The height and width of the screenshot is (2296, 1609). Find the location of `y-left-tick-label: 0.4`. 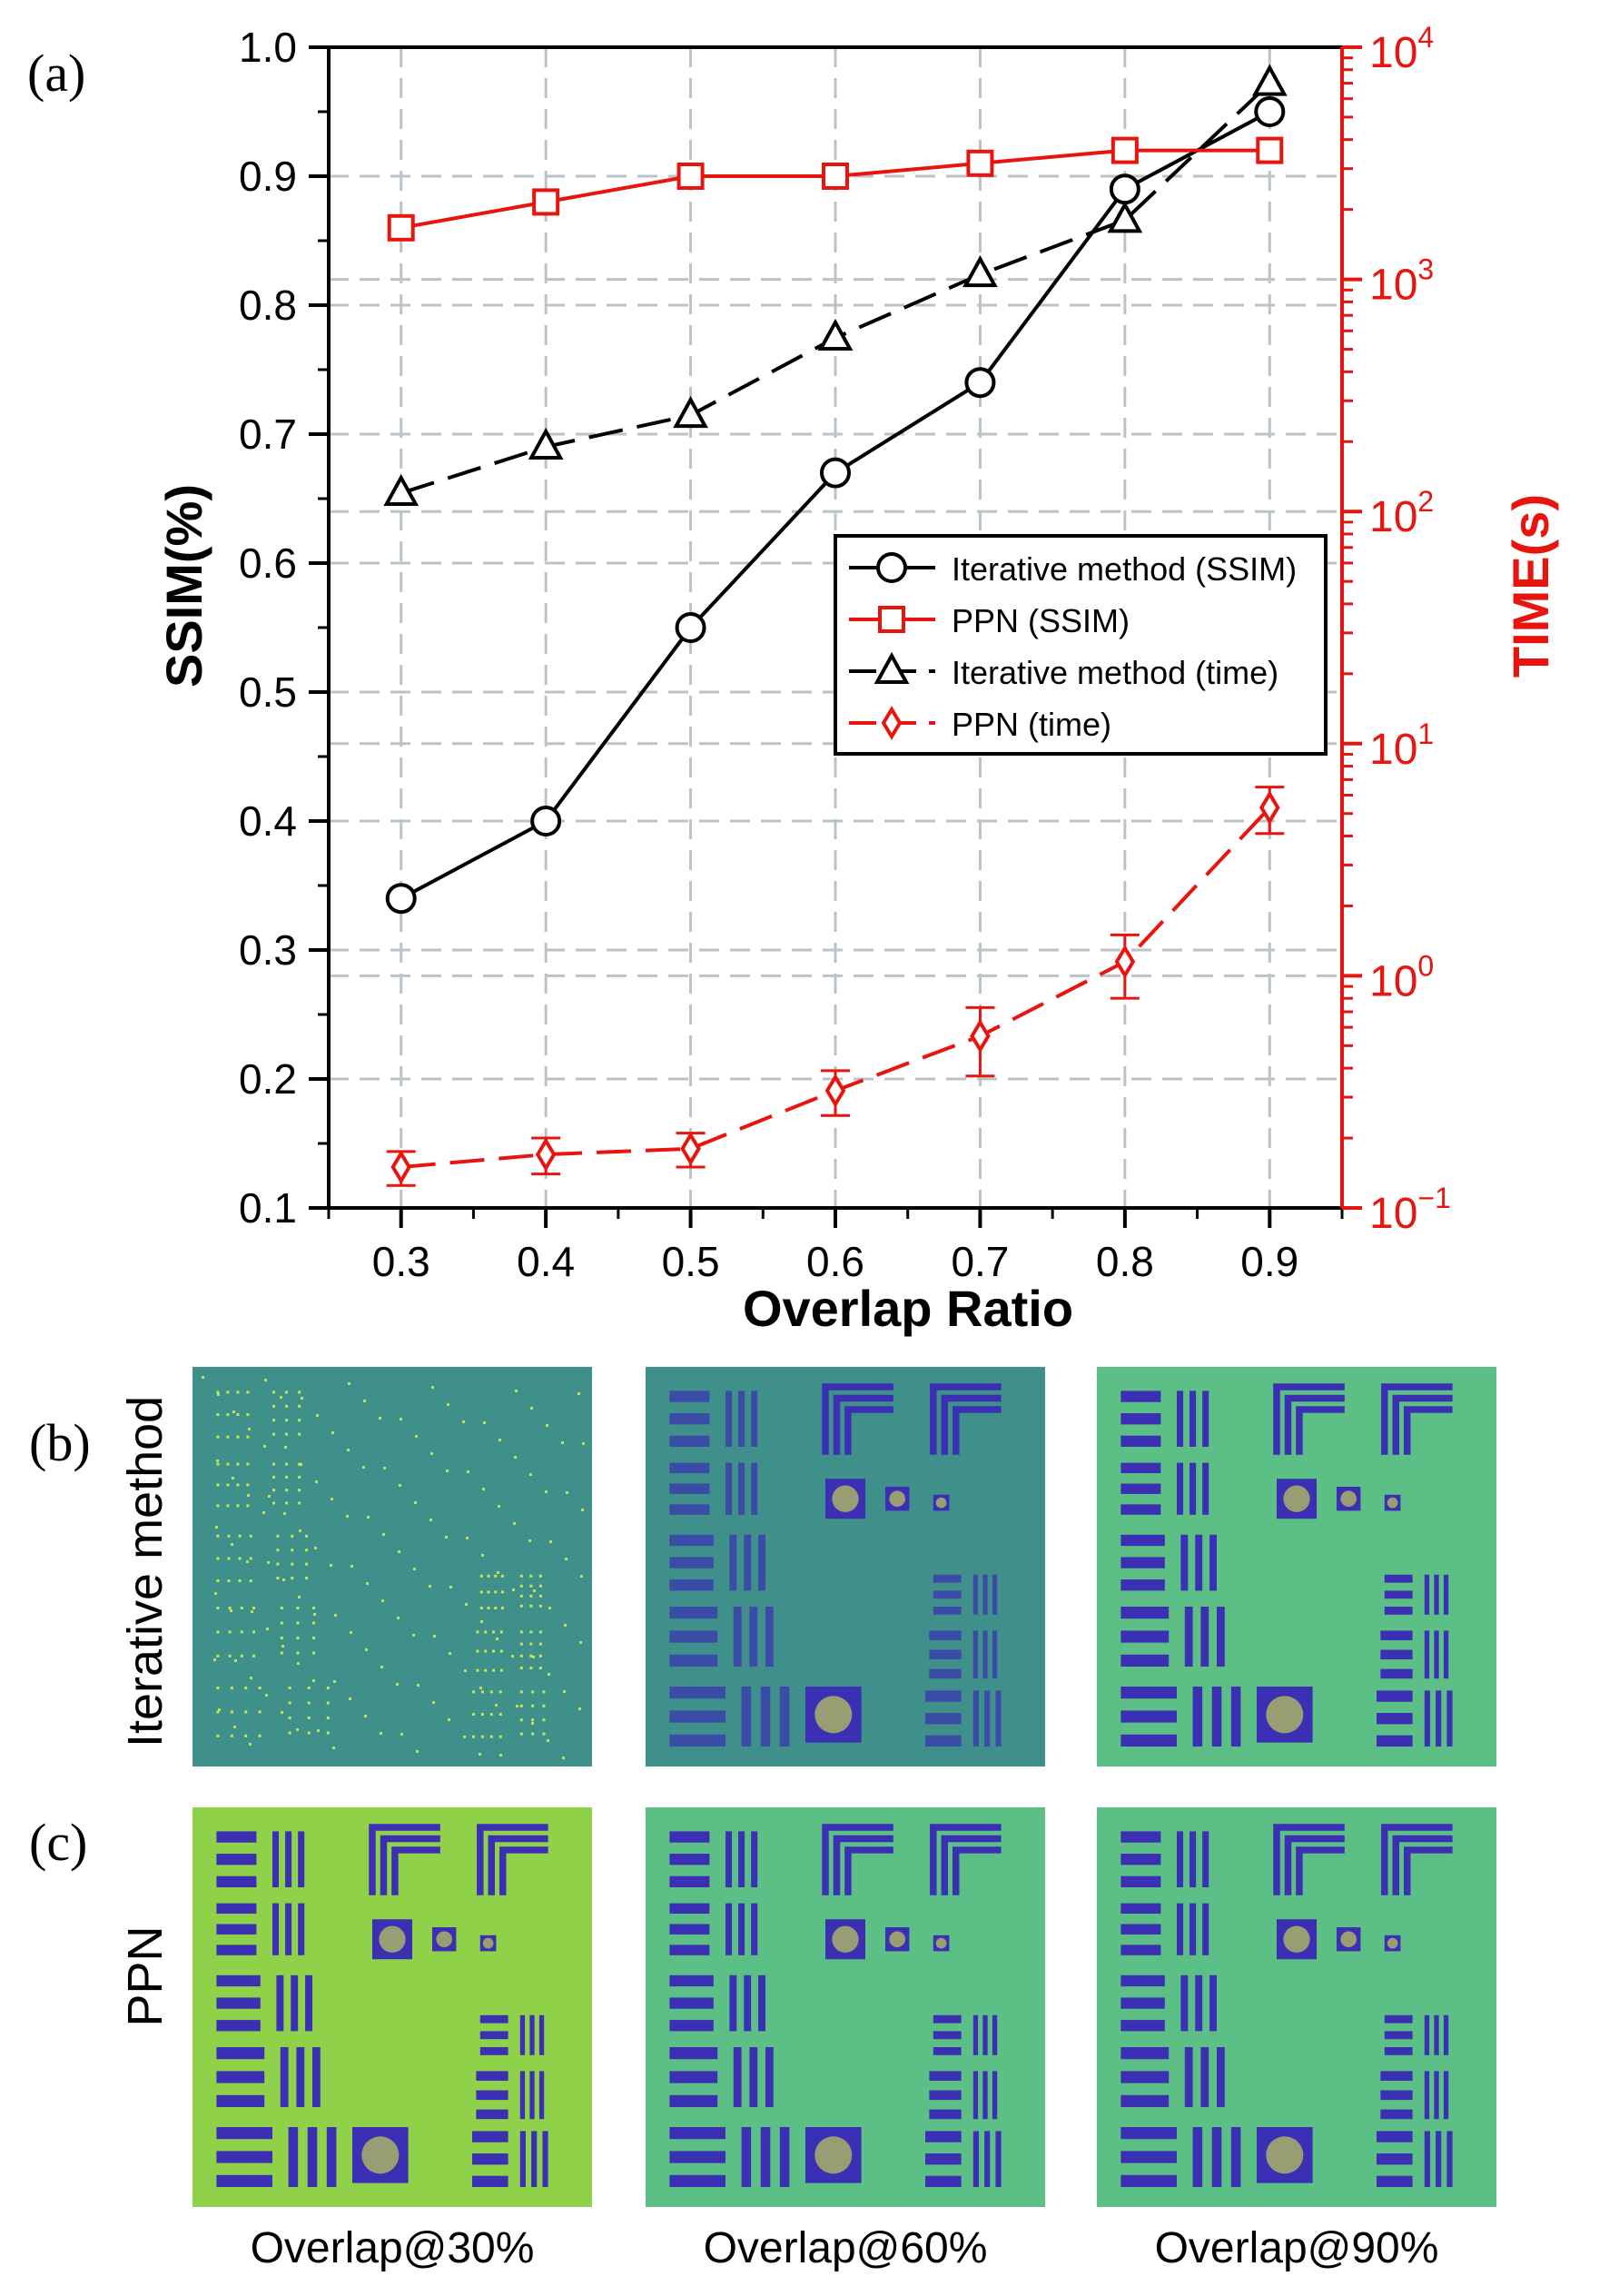

y-left-tick-label: 0.4 is located at coordinates (268, 821).